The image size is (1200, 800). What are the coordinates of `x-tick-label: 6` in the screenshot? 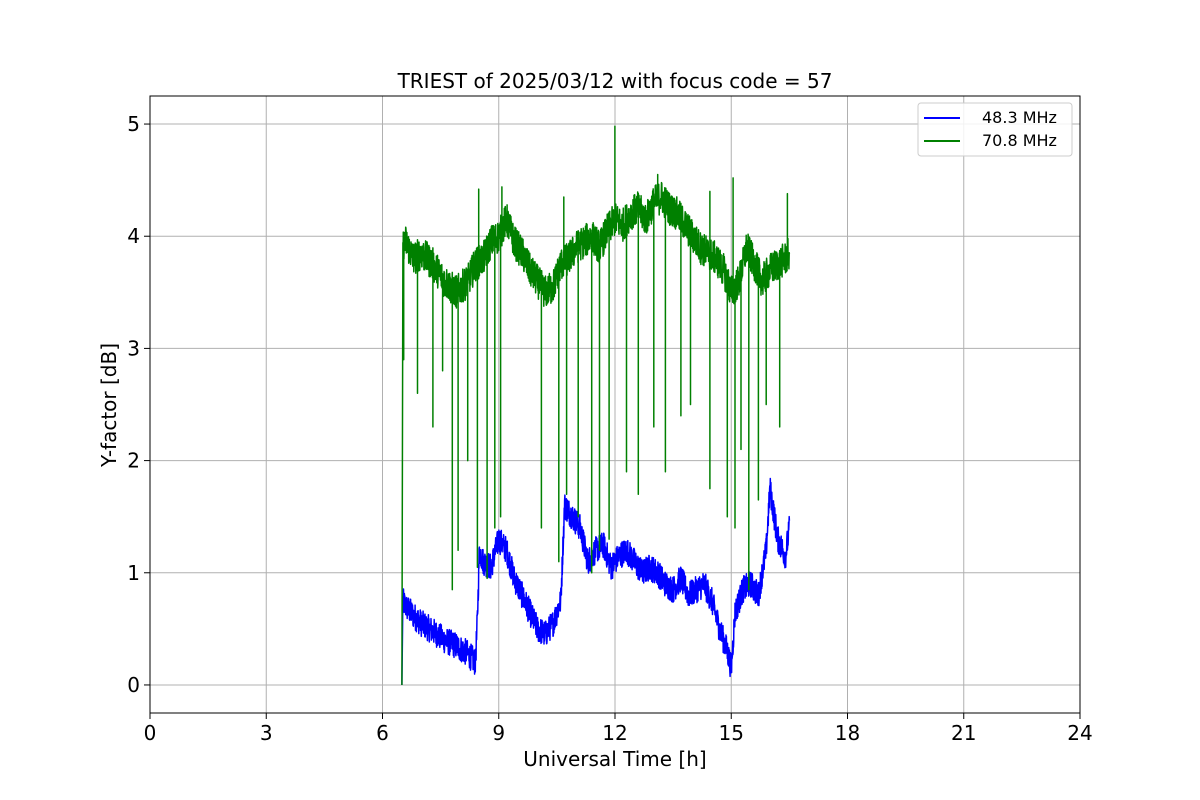 It's located at (382, 733).